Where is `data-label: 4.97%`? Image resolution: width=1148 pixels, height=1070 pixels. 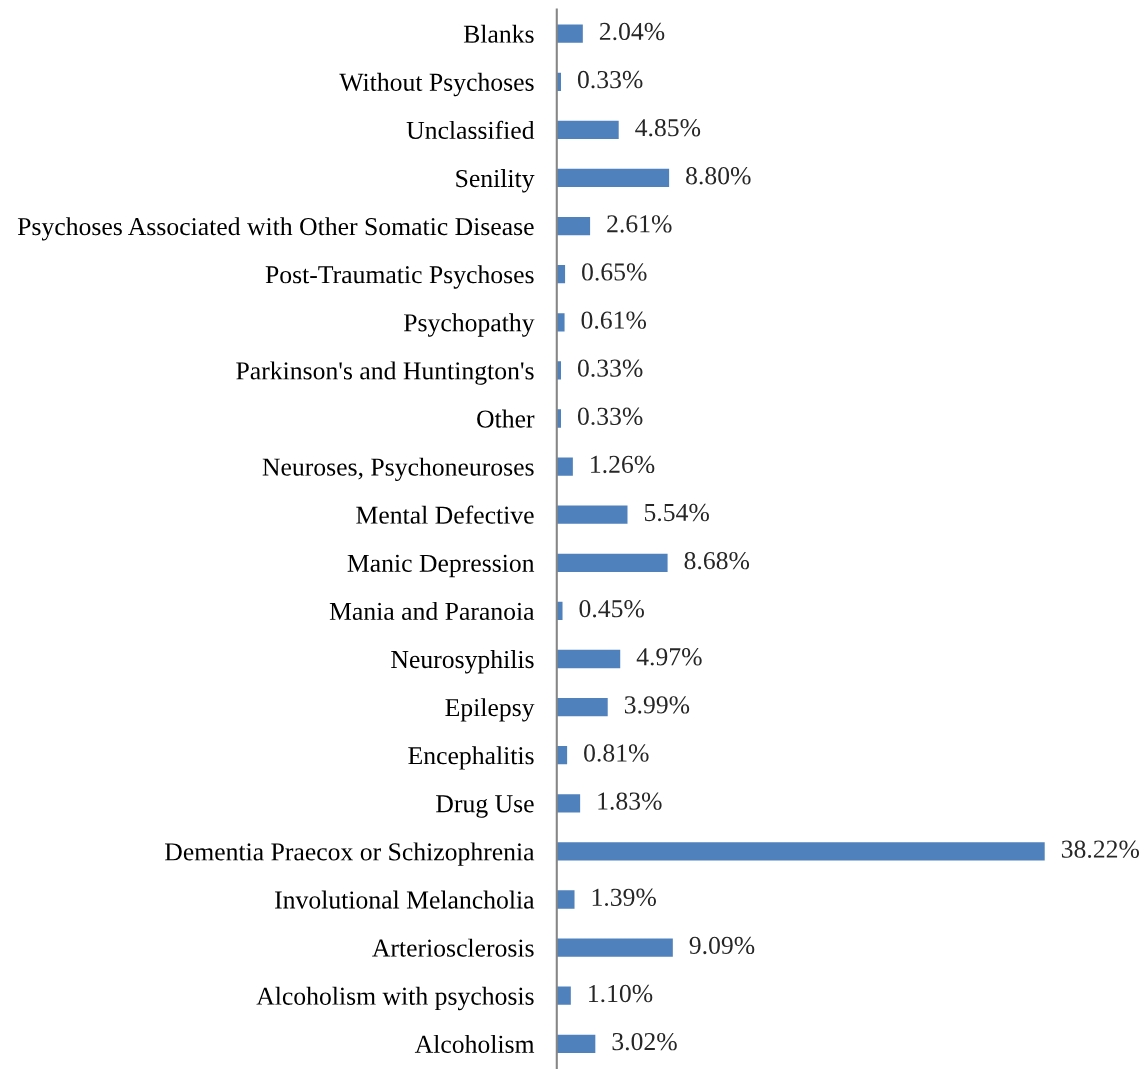
data-label: 4.97% is located at coordinates (669, 657).